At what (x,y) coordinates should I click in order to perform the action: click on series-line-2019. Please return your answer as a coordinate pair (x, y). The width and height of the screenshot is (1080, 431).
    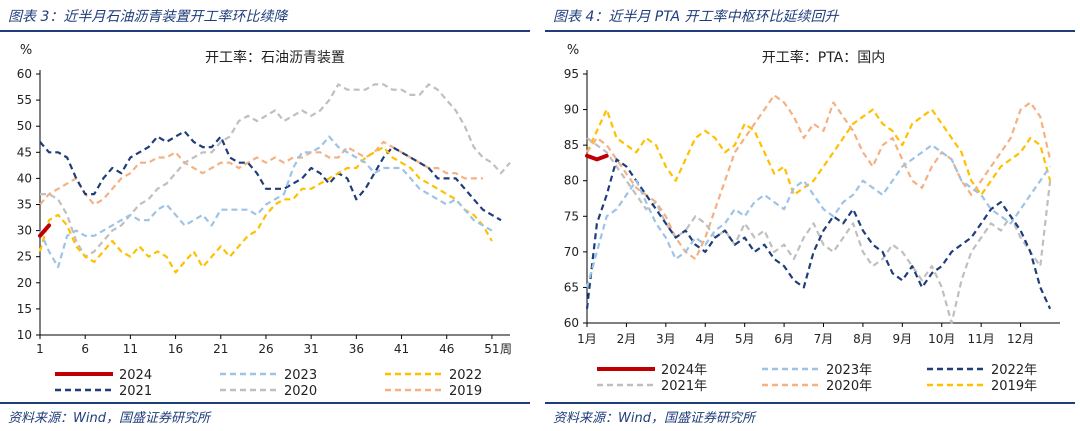
    Looking at the image, I should click on (261, 173).